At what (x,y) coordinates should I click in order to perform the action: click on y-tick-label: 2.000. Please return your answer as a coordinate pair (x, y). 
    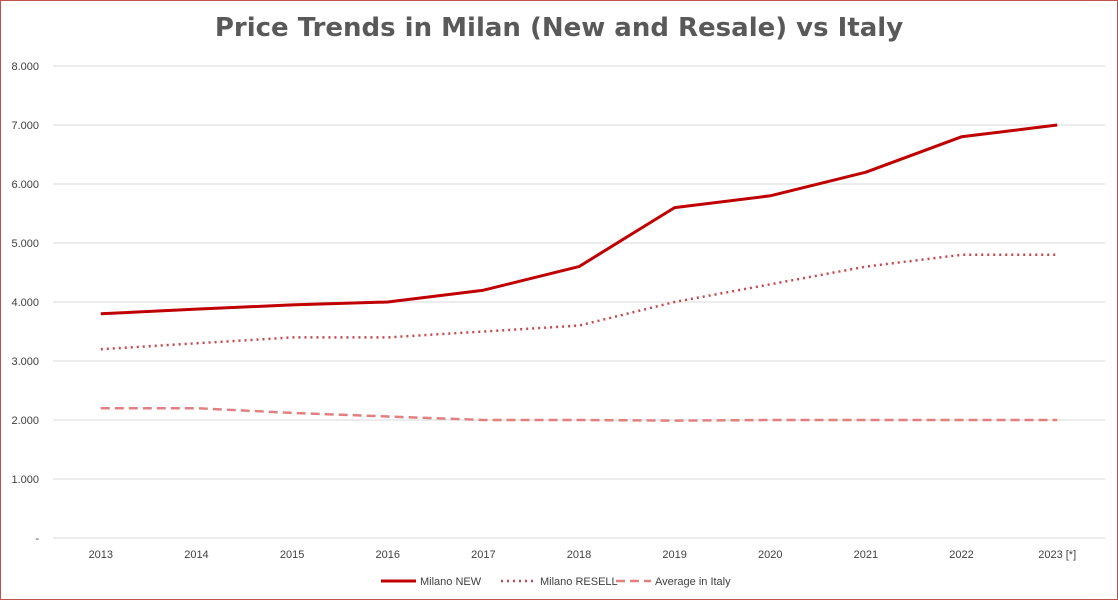
    Looking at the image, I should click on (25, 421).